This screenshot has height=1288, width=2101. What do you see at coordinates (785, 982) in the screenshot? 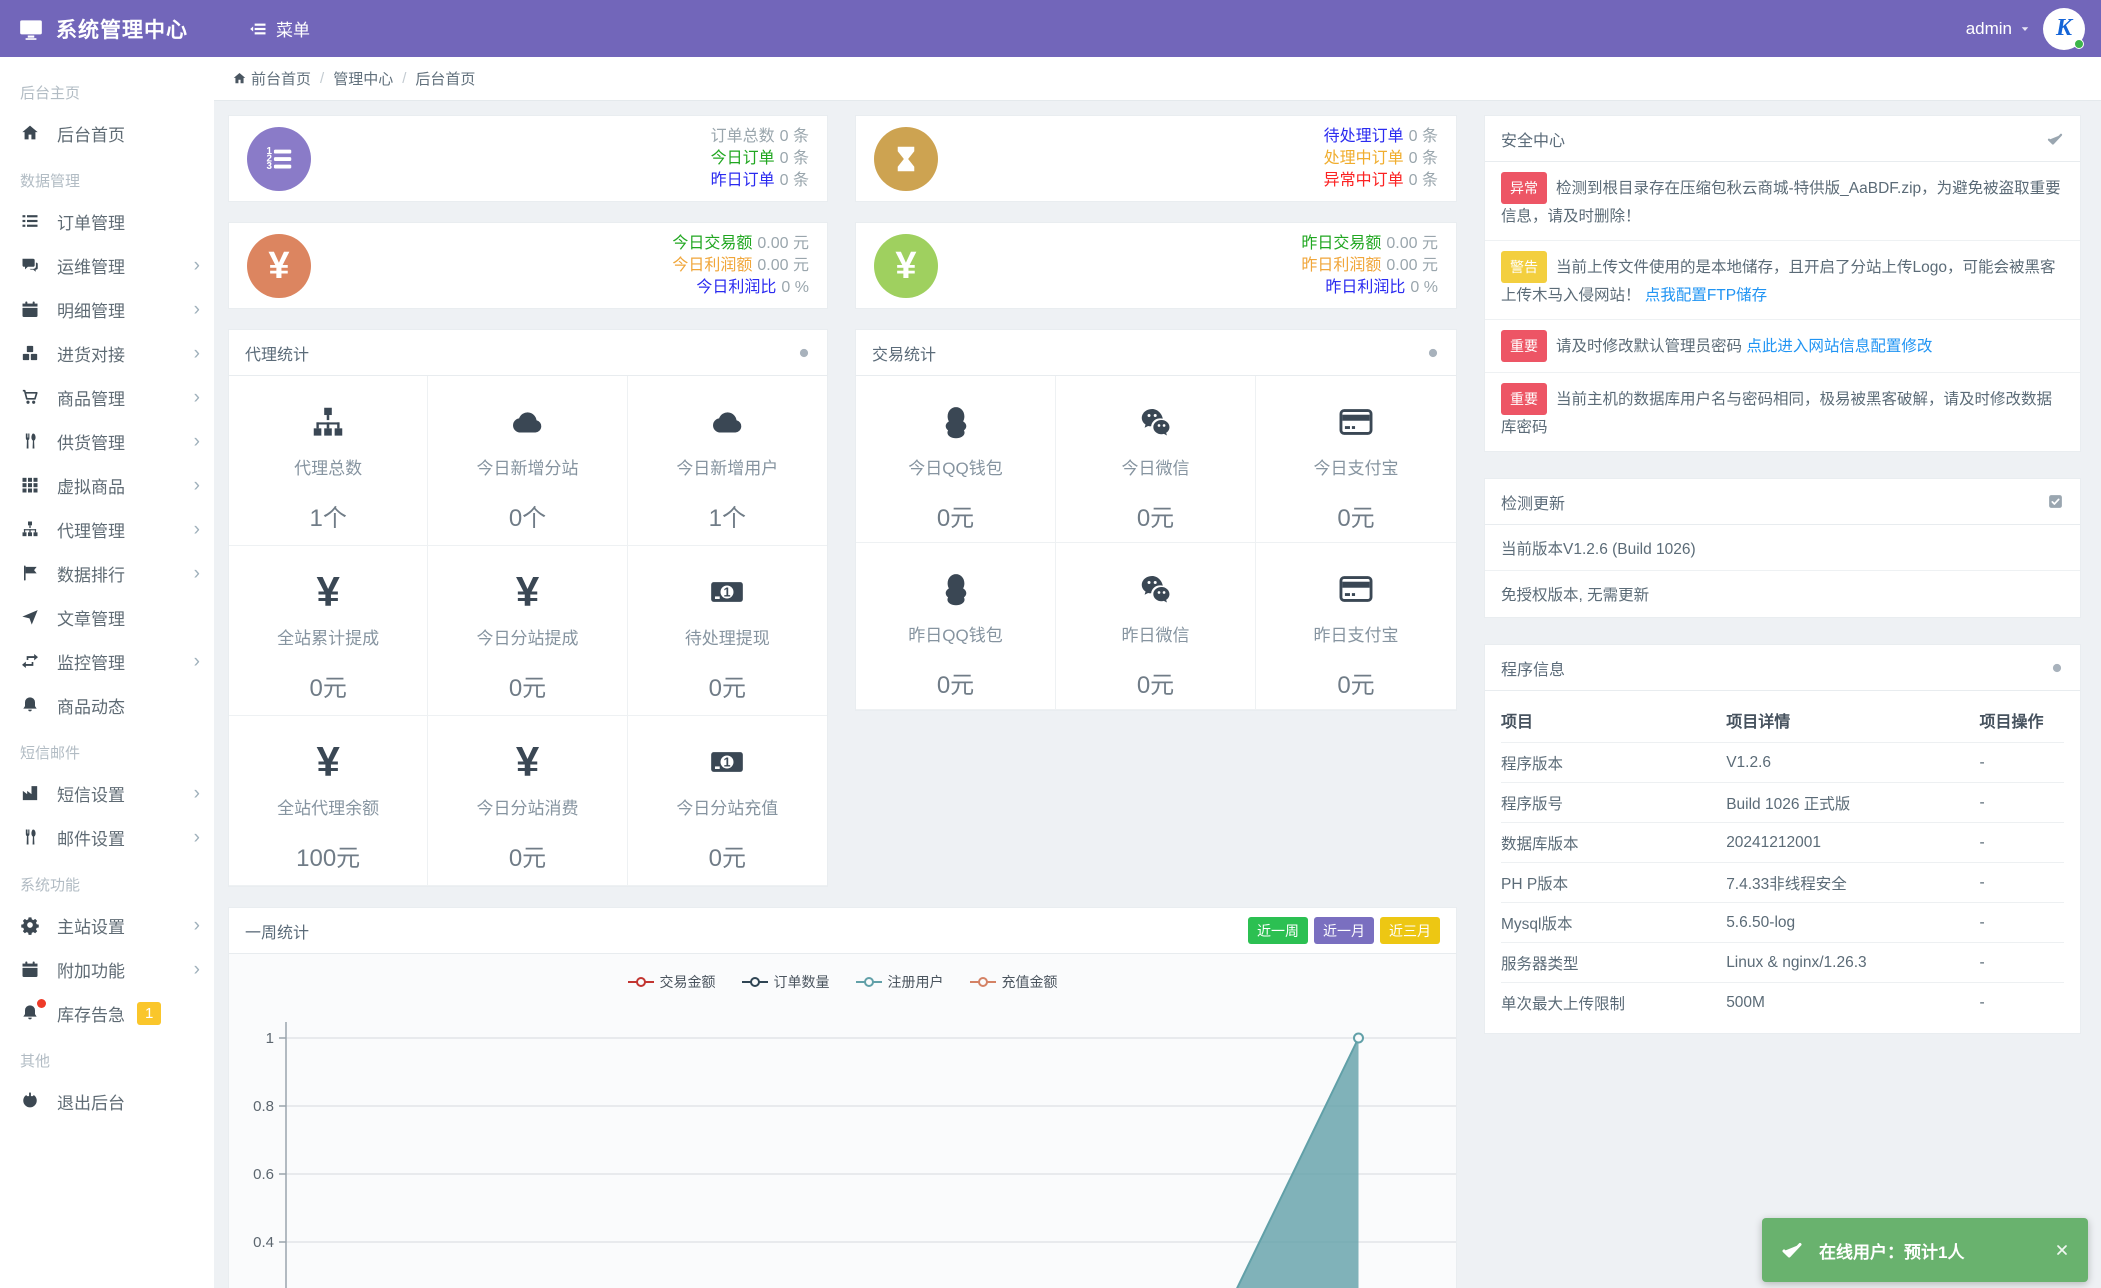
I see `legend-item-order-count: 订单数量` at bounding box center [785, 982].